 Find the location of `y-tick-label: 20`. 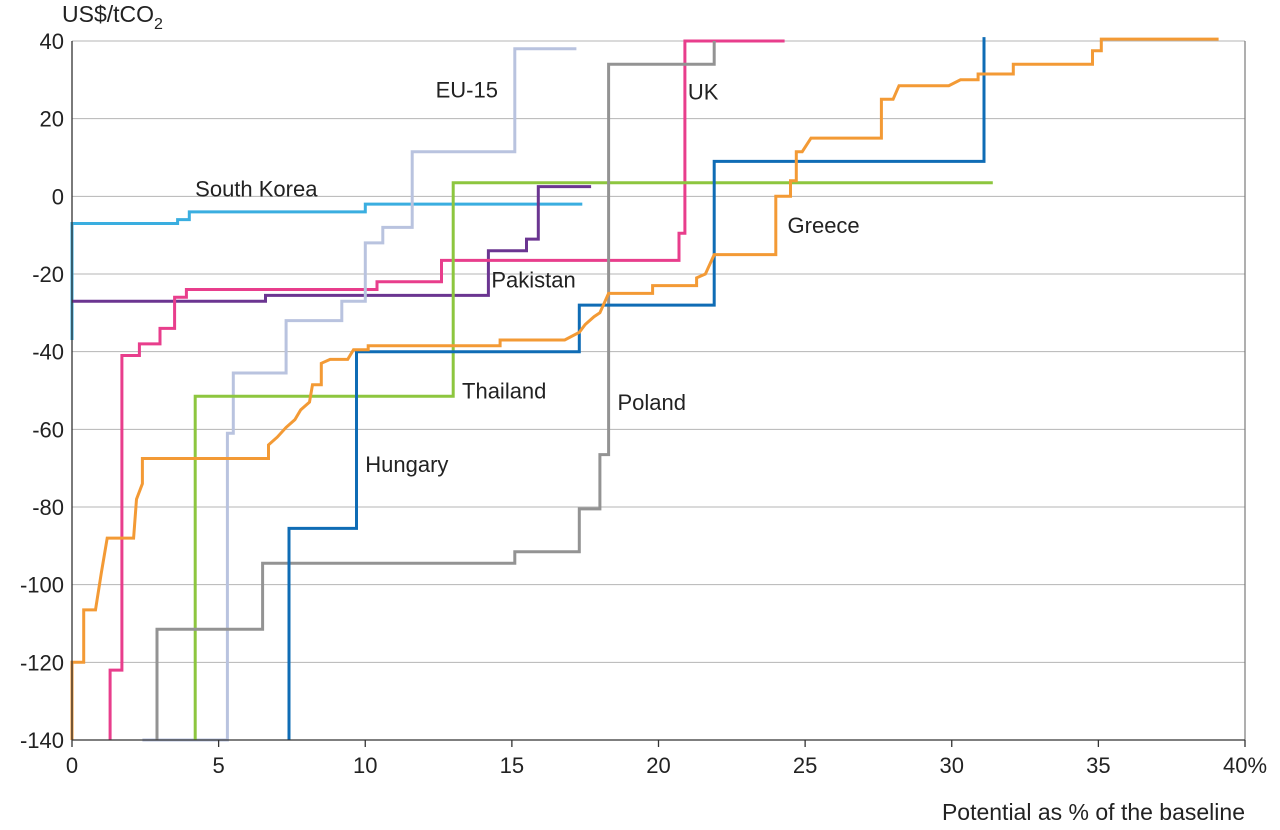

y-tick-label: 20 is located at coordinates (52, 119).